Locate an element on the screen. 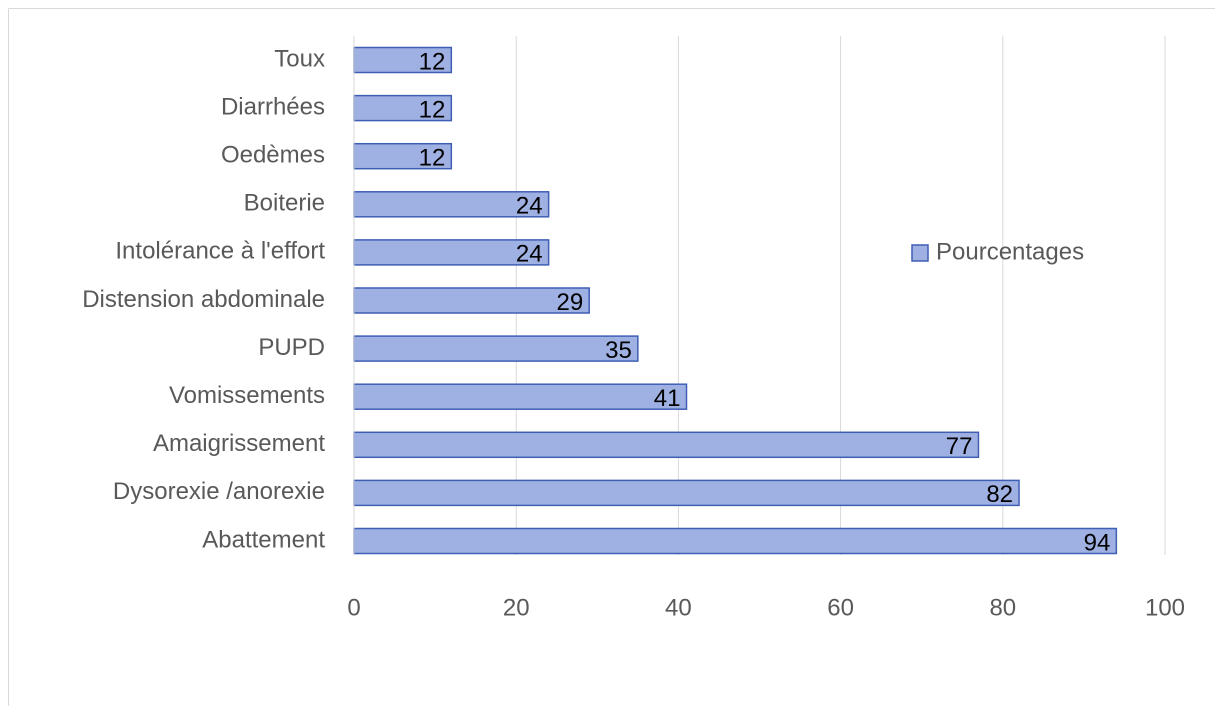 This screenshot has width=1215, height=706. data-label: 29 is located at coordinates (569, 302).